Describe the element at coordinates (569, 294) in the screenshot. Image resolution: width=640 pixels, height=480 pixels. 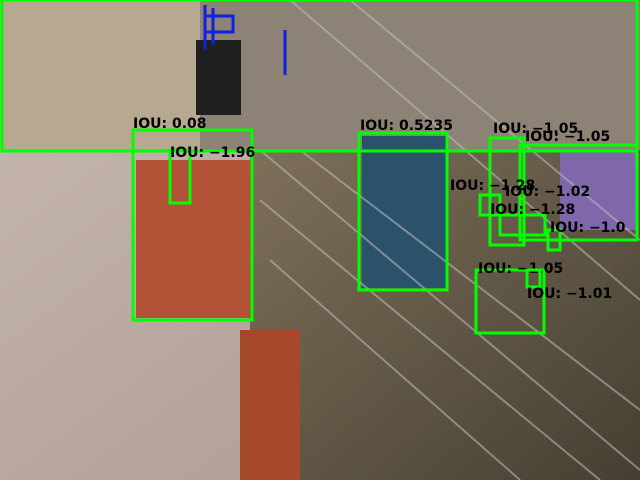
I see `iou-label: IOU: −1.01` at that location.